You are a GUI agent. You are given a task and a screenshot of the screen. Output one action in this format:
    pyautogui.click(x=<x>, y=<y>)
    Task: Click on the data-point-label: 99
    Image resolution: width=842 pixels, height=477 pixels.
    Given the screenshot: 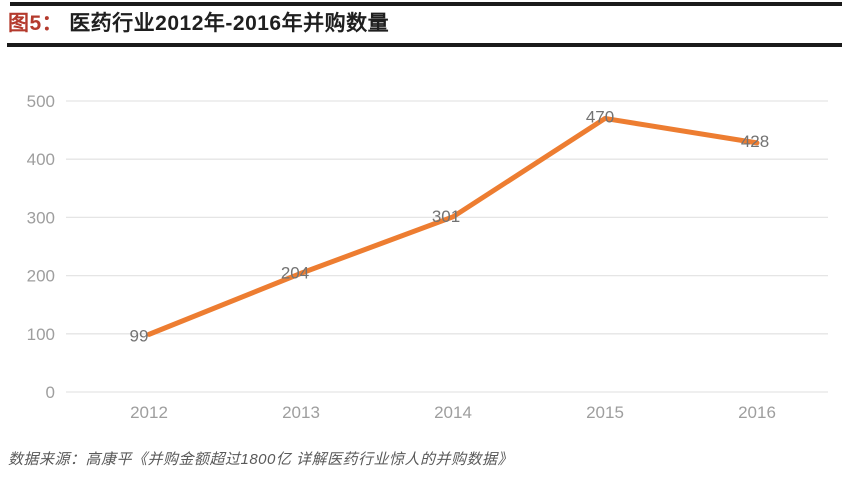 What is the action you would take?
    pyautogui.click(x=139, y=335)
    